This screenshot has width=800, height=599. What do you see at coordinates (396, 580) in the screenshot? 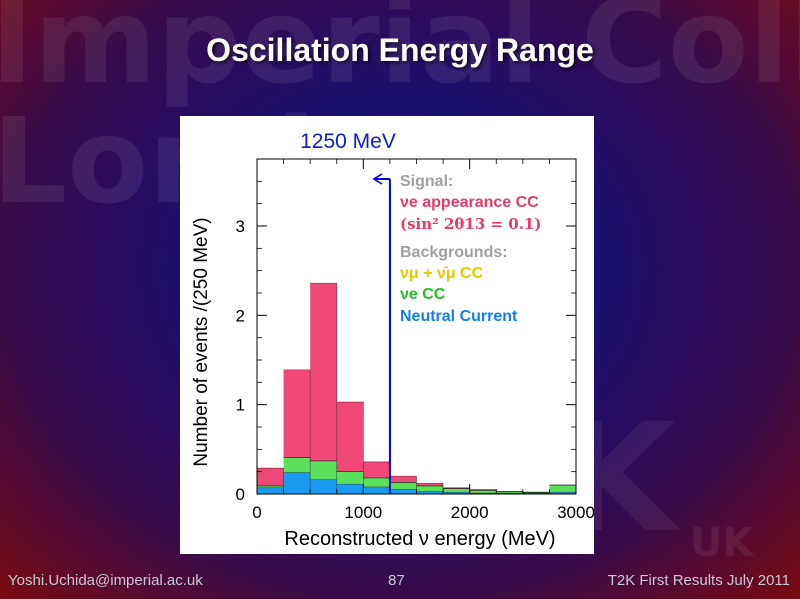
I see `footer-page-number: 87` at bounding box center [396, 580].